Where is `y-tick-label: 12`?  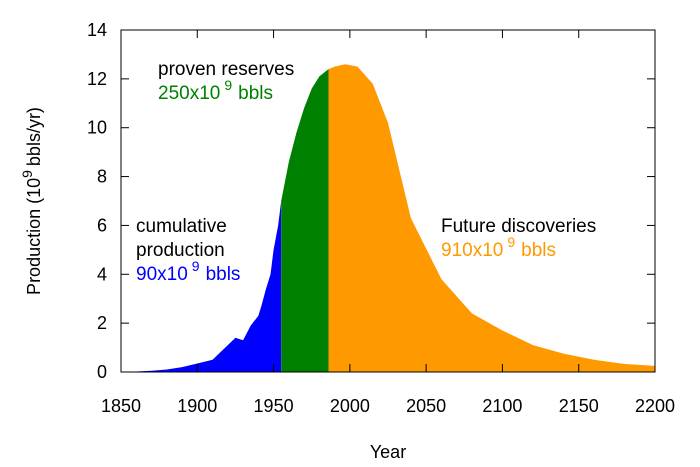
y-tick-label: 12 is located at coordinates (97, 79).